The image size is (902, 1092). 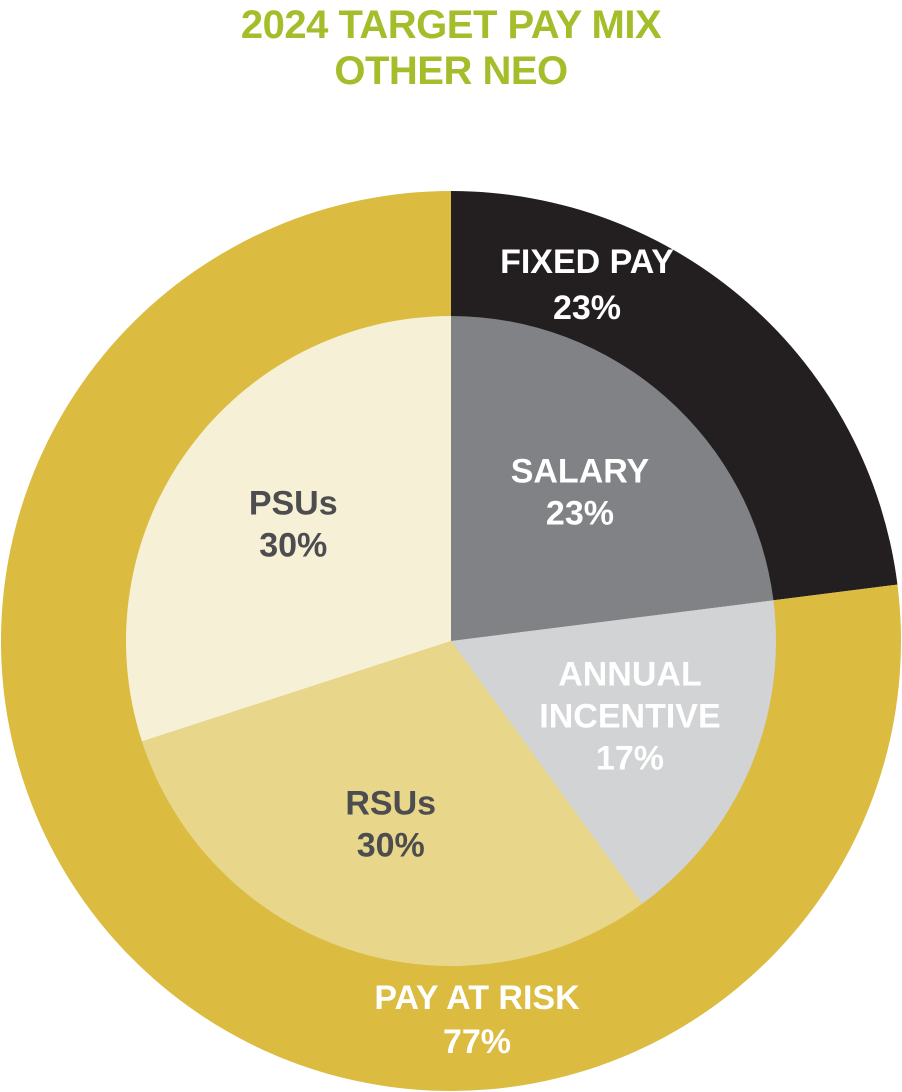 I want to click on inner-label-salary: SALARY 23%, so click(x=580, y=493).